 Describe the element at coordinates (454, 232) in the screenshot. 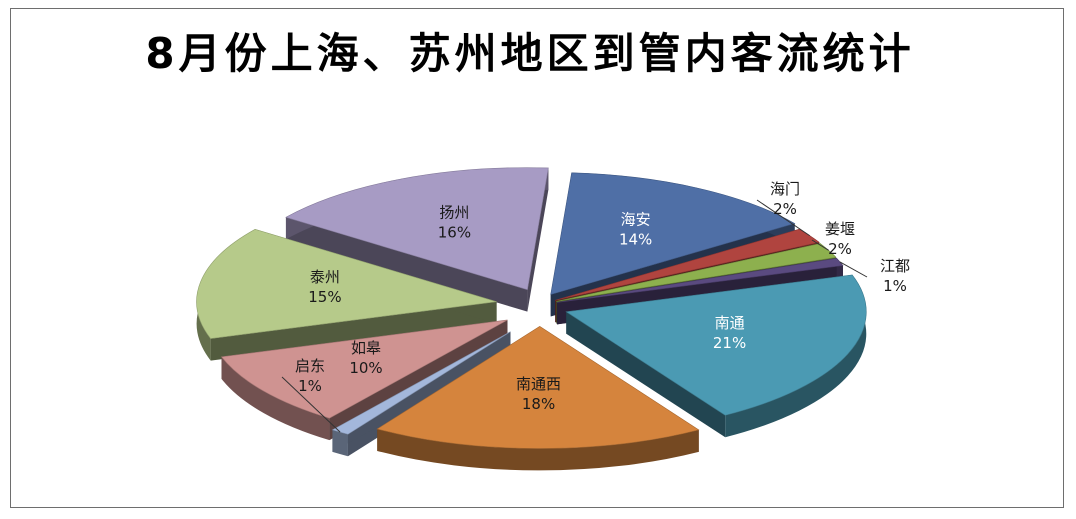

I see `slice-label-value-9: 16%` at that location.